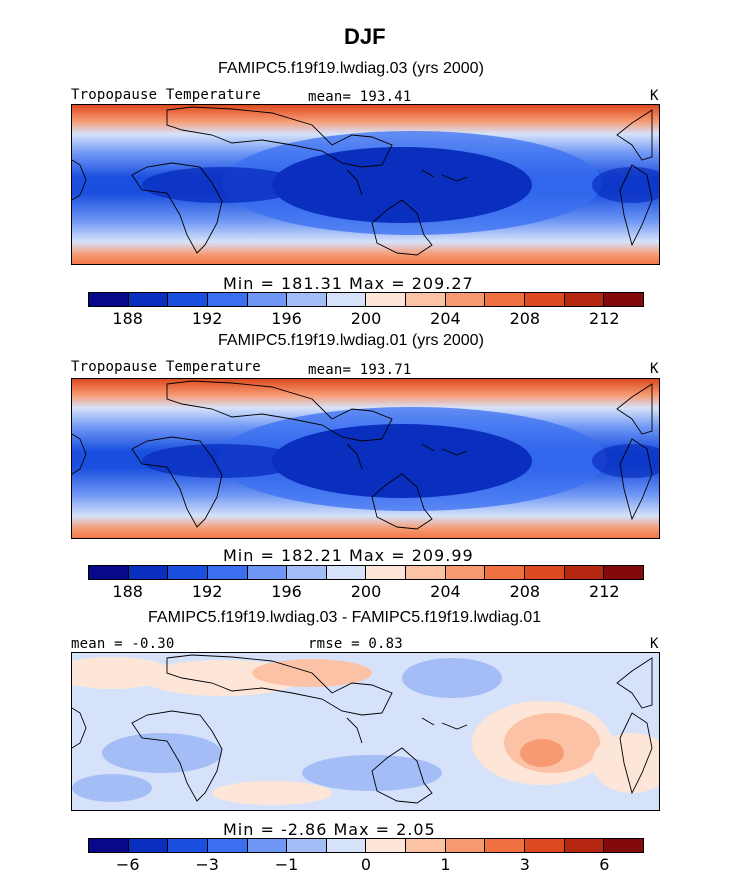  What do you see at coordinates (329, 829) in the screenshot?
I see `panel3-stats: Min = -2.86 Max = 2.05` at bounding box center [329, 829].